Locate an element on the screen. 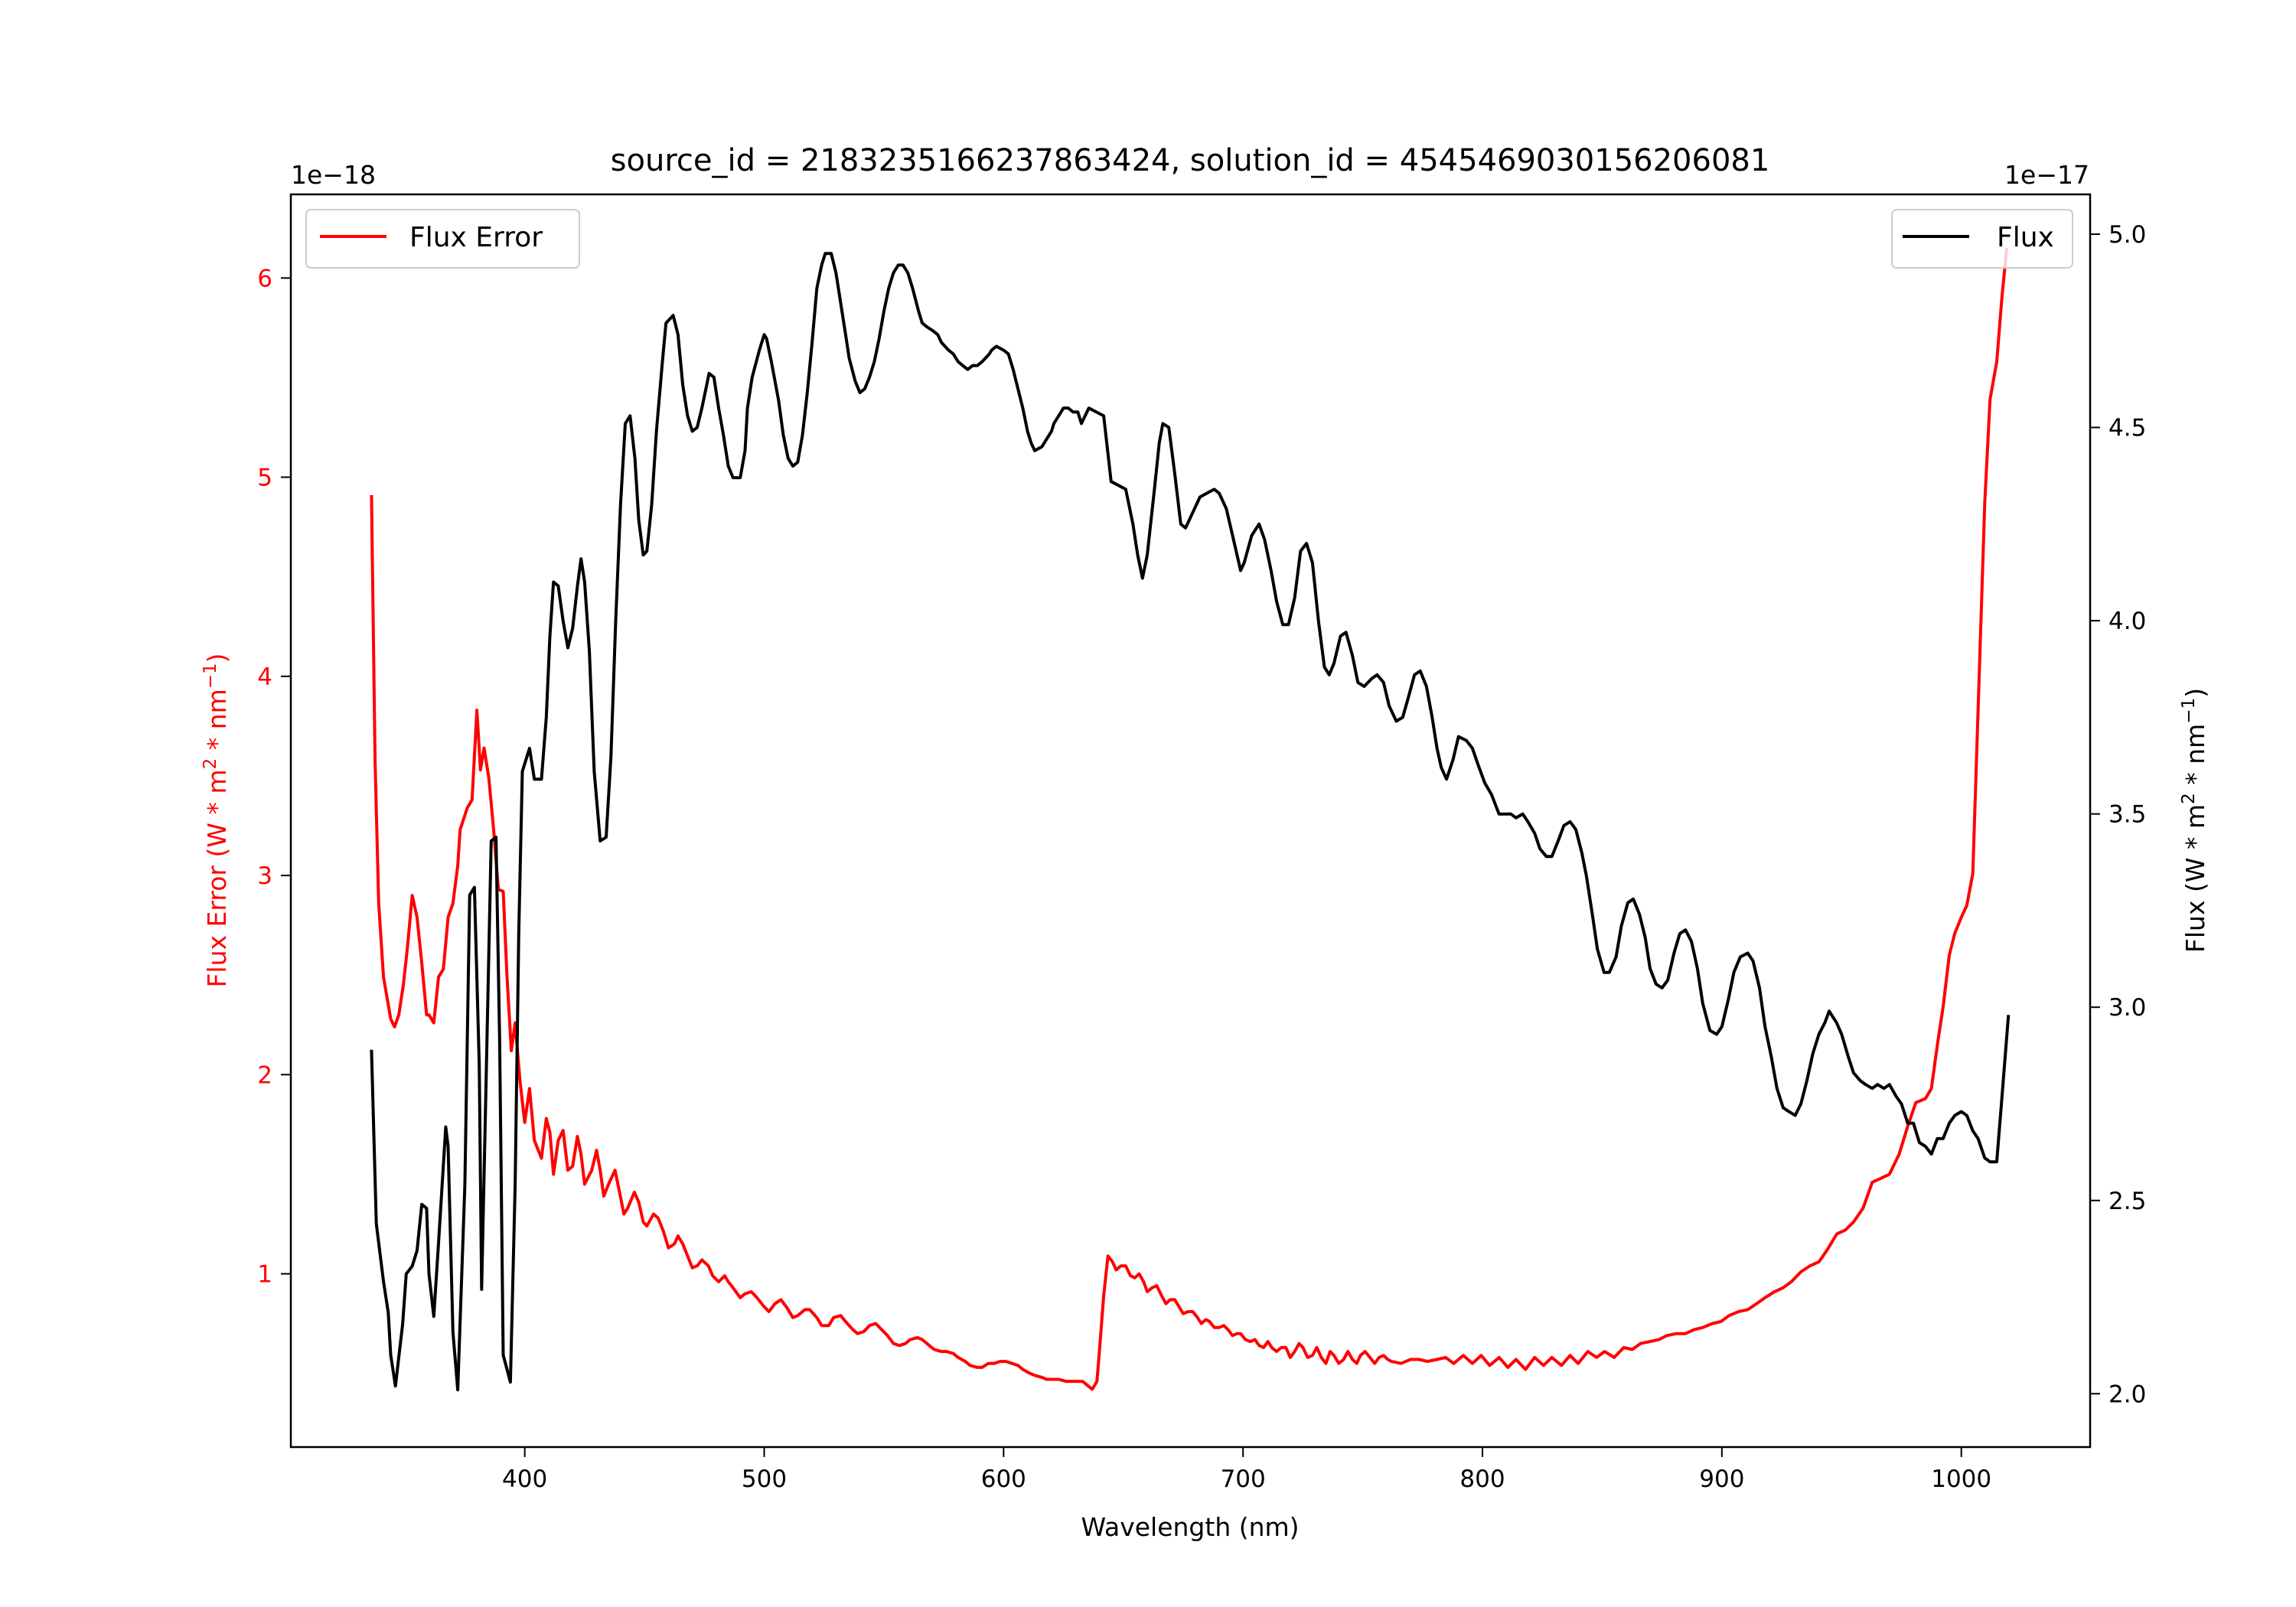  x-axis-label: Wavelength (nm) is located at coordinates (1190, 1527).